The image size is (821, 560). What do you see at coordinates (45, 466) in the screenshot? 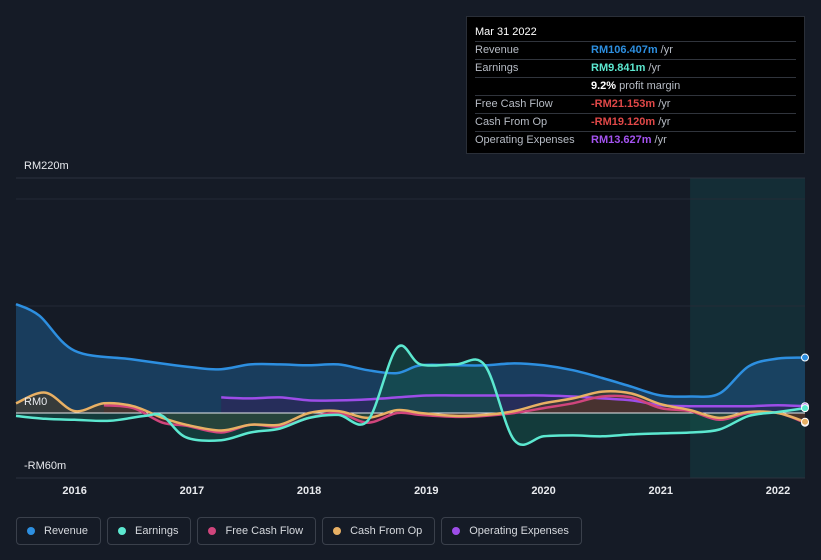
I see `y-label-bottom: -RM60m` at bounding box center [45, 466].